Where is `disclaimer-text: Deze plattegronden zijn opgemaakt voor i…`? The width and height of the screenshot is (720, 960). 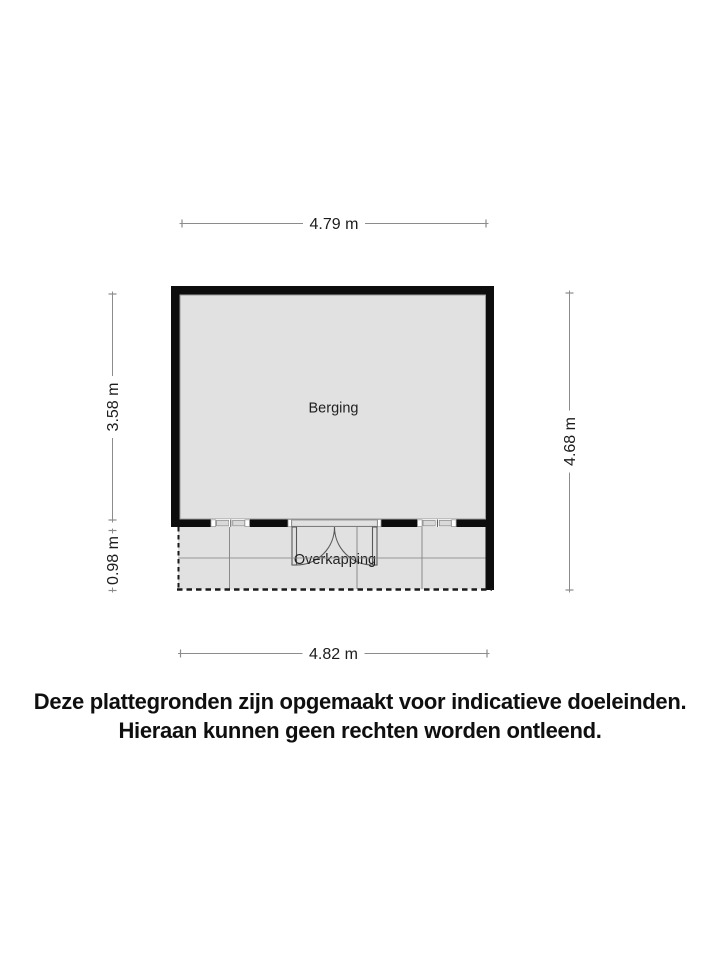 disclaimer-text: Deze plattegronden zijn opgemaakt voor i… is located at coordinates (360, 716).